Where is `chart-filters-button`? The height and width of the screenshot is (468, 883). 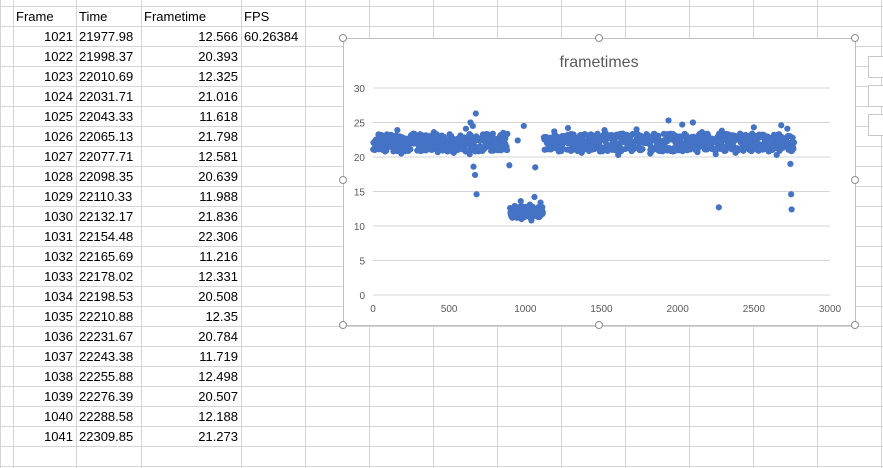
chart-filters-button is located at coordinates (875, 125).